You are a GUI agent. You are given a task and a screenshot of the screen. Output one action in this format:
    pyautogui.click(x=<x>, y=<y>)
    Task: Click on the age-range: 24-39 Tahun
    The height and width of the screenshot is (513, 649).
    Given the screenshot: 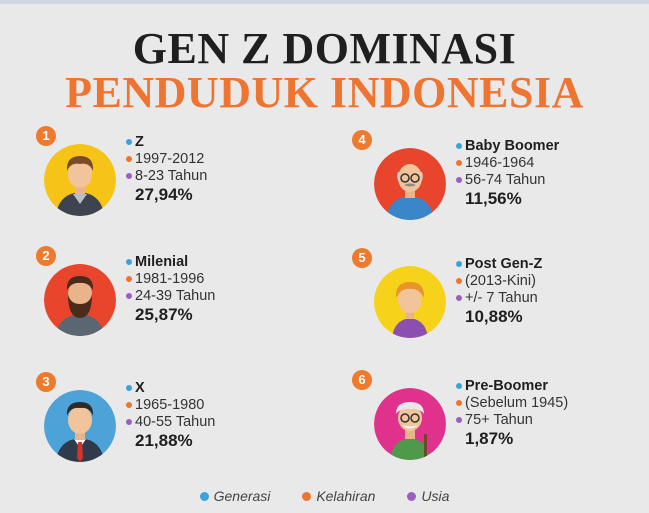 What is the action you would take?
    pyautogui.click(x=175, y=296)
    